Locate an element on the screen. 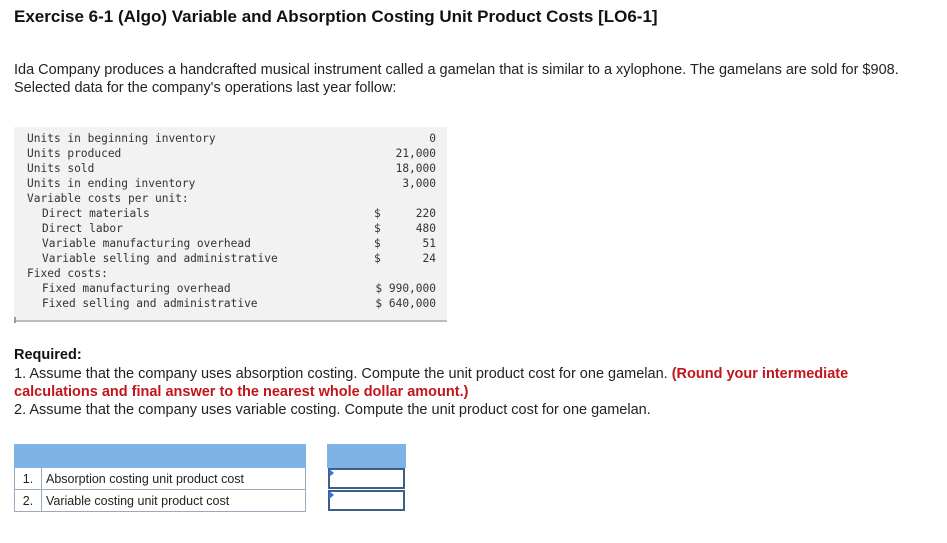  answer-table-header is located at coordinates (210, 456).